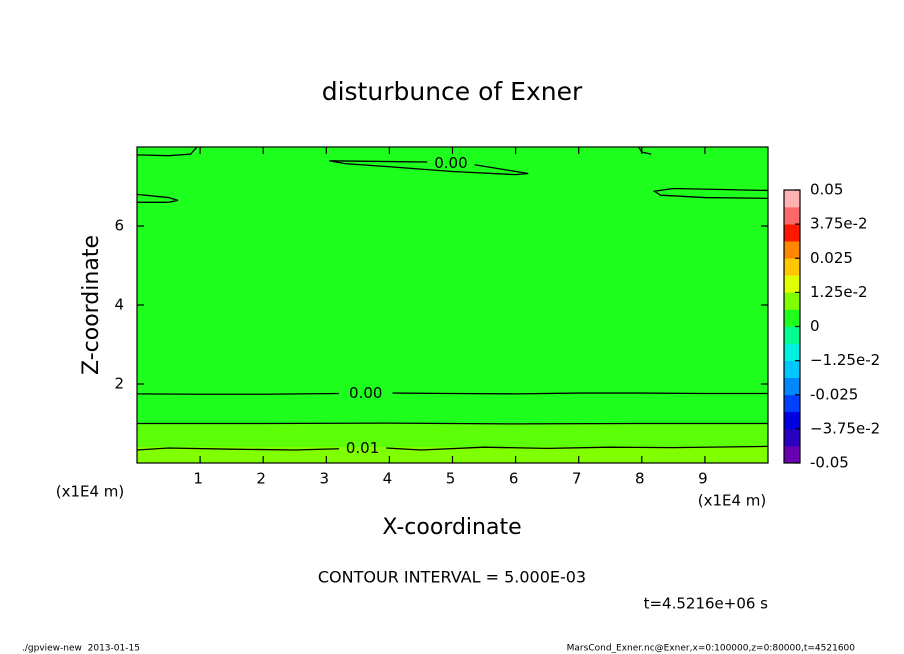 The image size is (904, 654). I want to click on x-tick-label: 2, so click(261, 479).